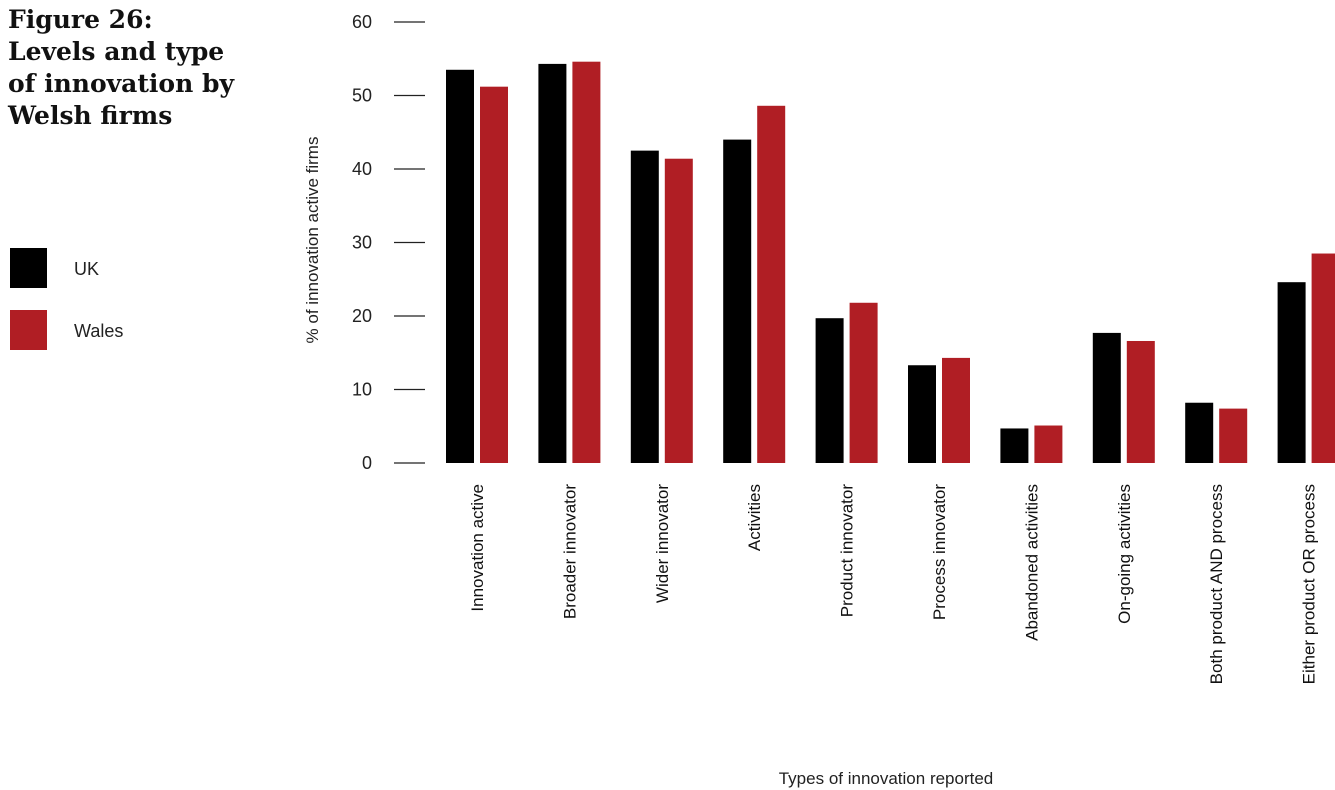 This screenshot has width=1335, height=790. I want to click on x-category-label: Abandoned activities, so click(1031, 562).